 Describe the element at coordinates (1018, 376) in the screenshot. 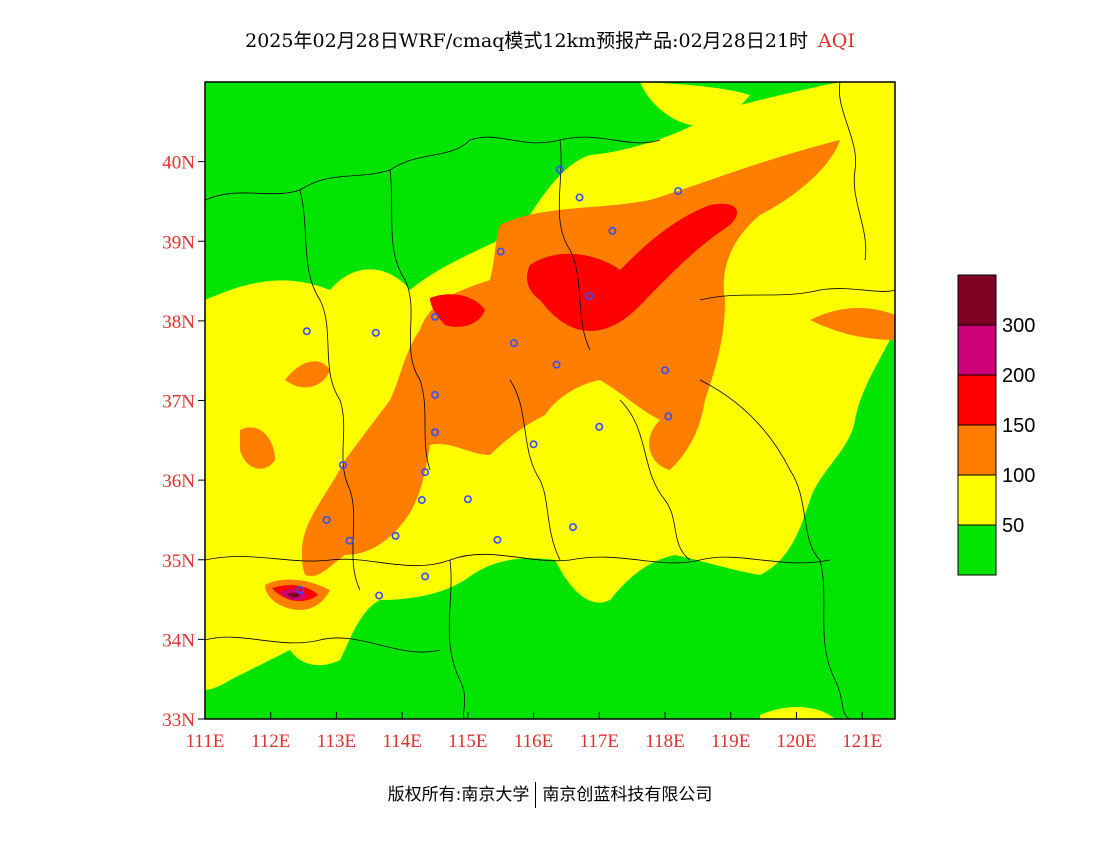

I see `legend-label: 200` at that location.